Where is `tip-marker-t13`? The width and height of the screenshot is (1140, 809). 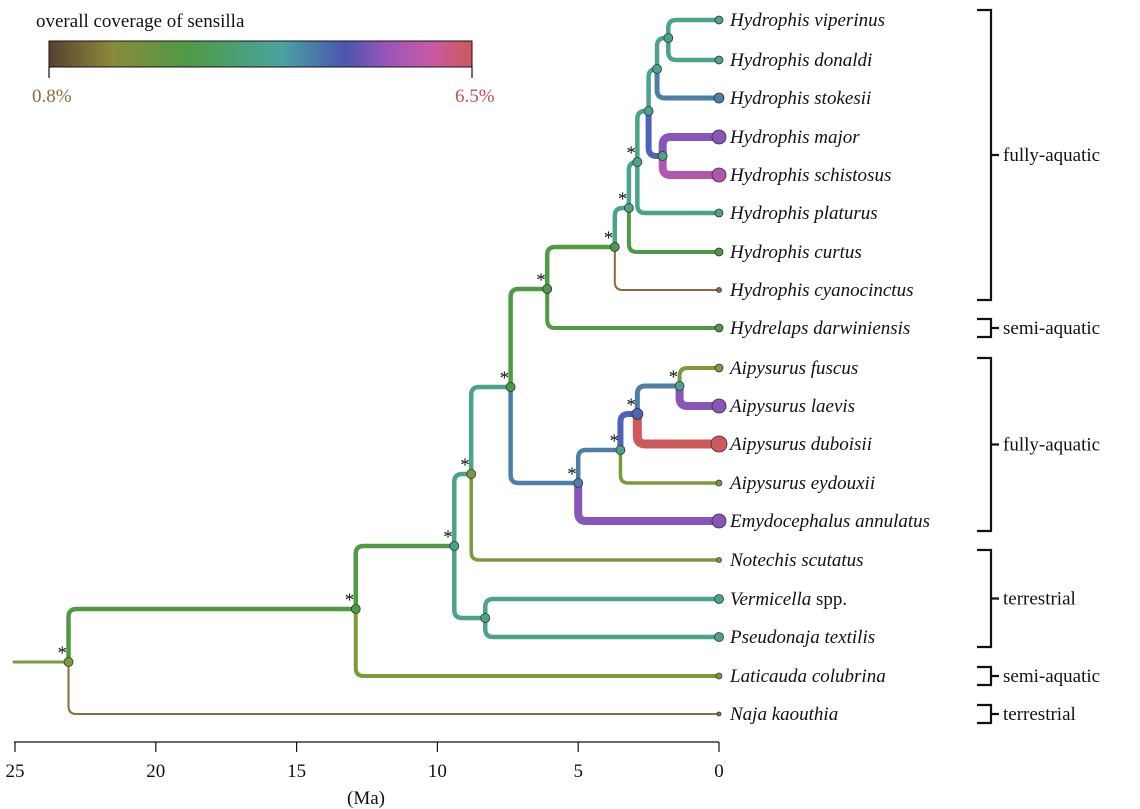
tip-marker-t13 is located at coordinates (719, 483).